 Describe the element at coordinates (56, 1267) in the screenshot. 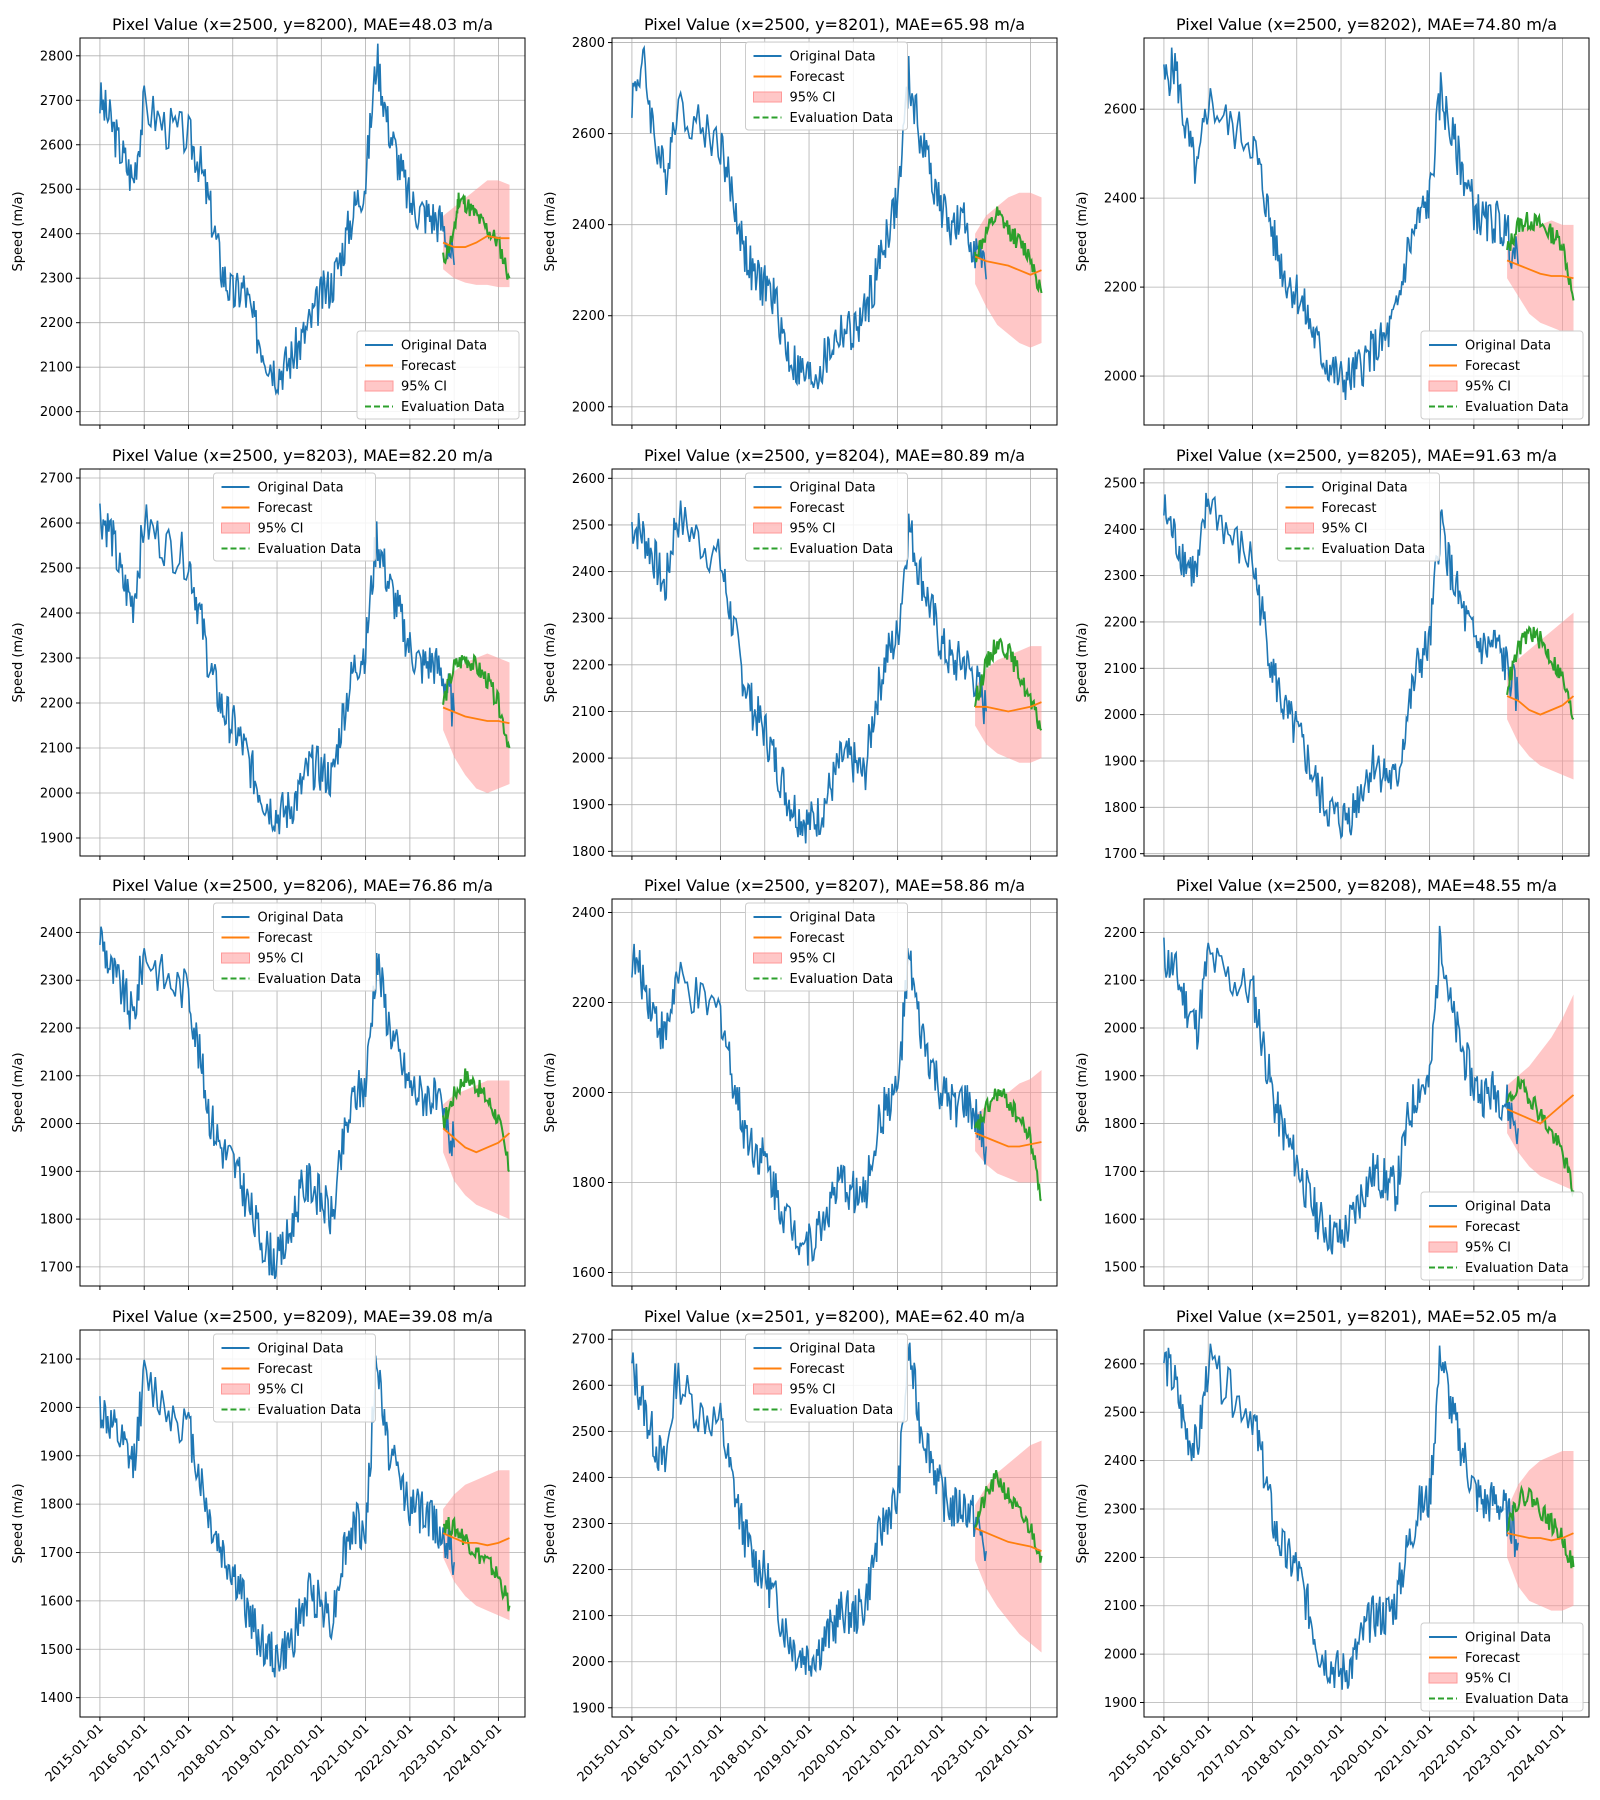

I see `y-tick-label: 1700` at that location.